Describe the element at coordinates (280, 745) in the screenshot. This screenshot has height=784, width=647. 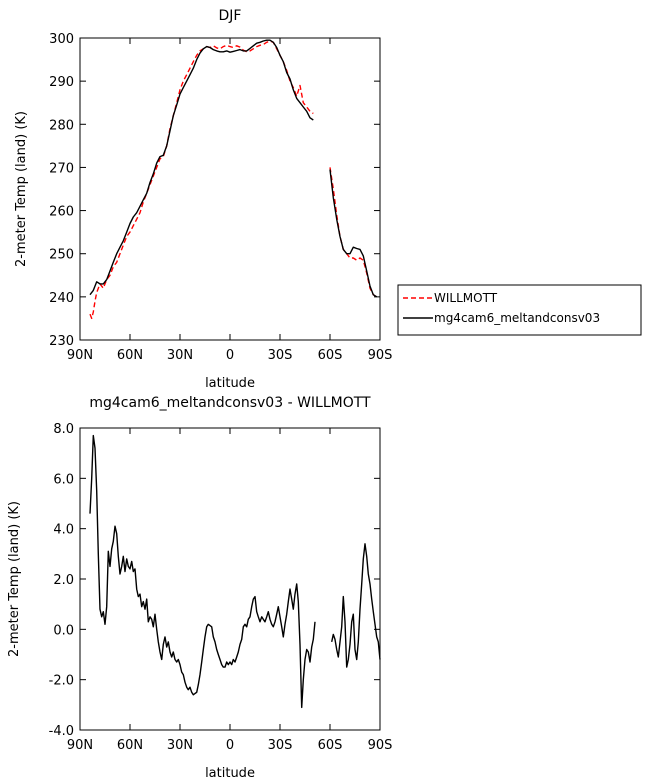
I see `bottom-x-tick-label: 30S` at that location.